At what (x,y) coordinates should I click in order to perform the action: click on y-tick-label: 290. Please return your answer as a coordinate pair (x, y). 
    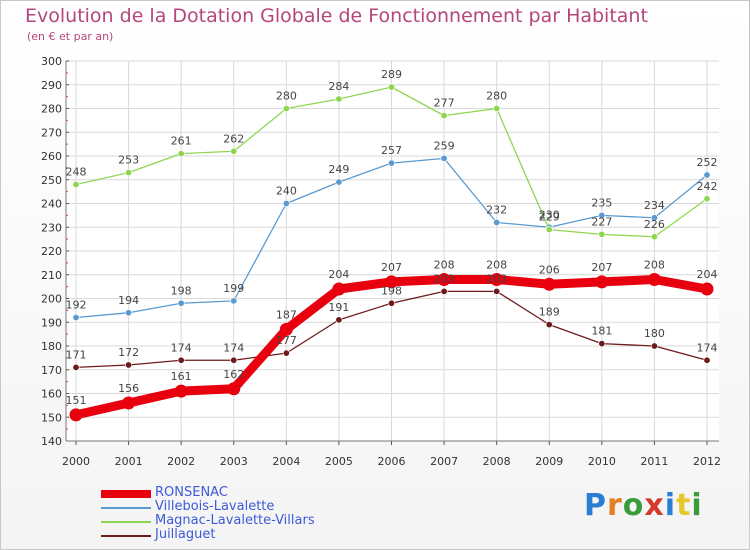
    Looking at the image, I should click on (51, 85).